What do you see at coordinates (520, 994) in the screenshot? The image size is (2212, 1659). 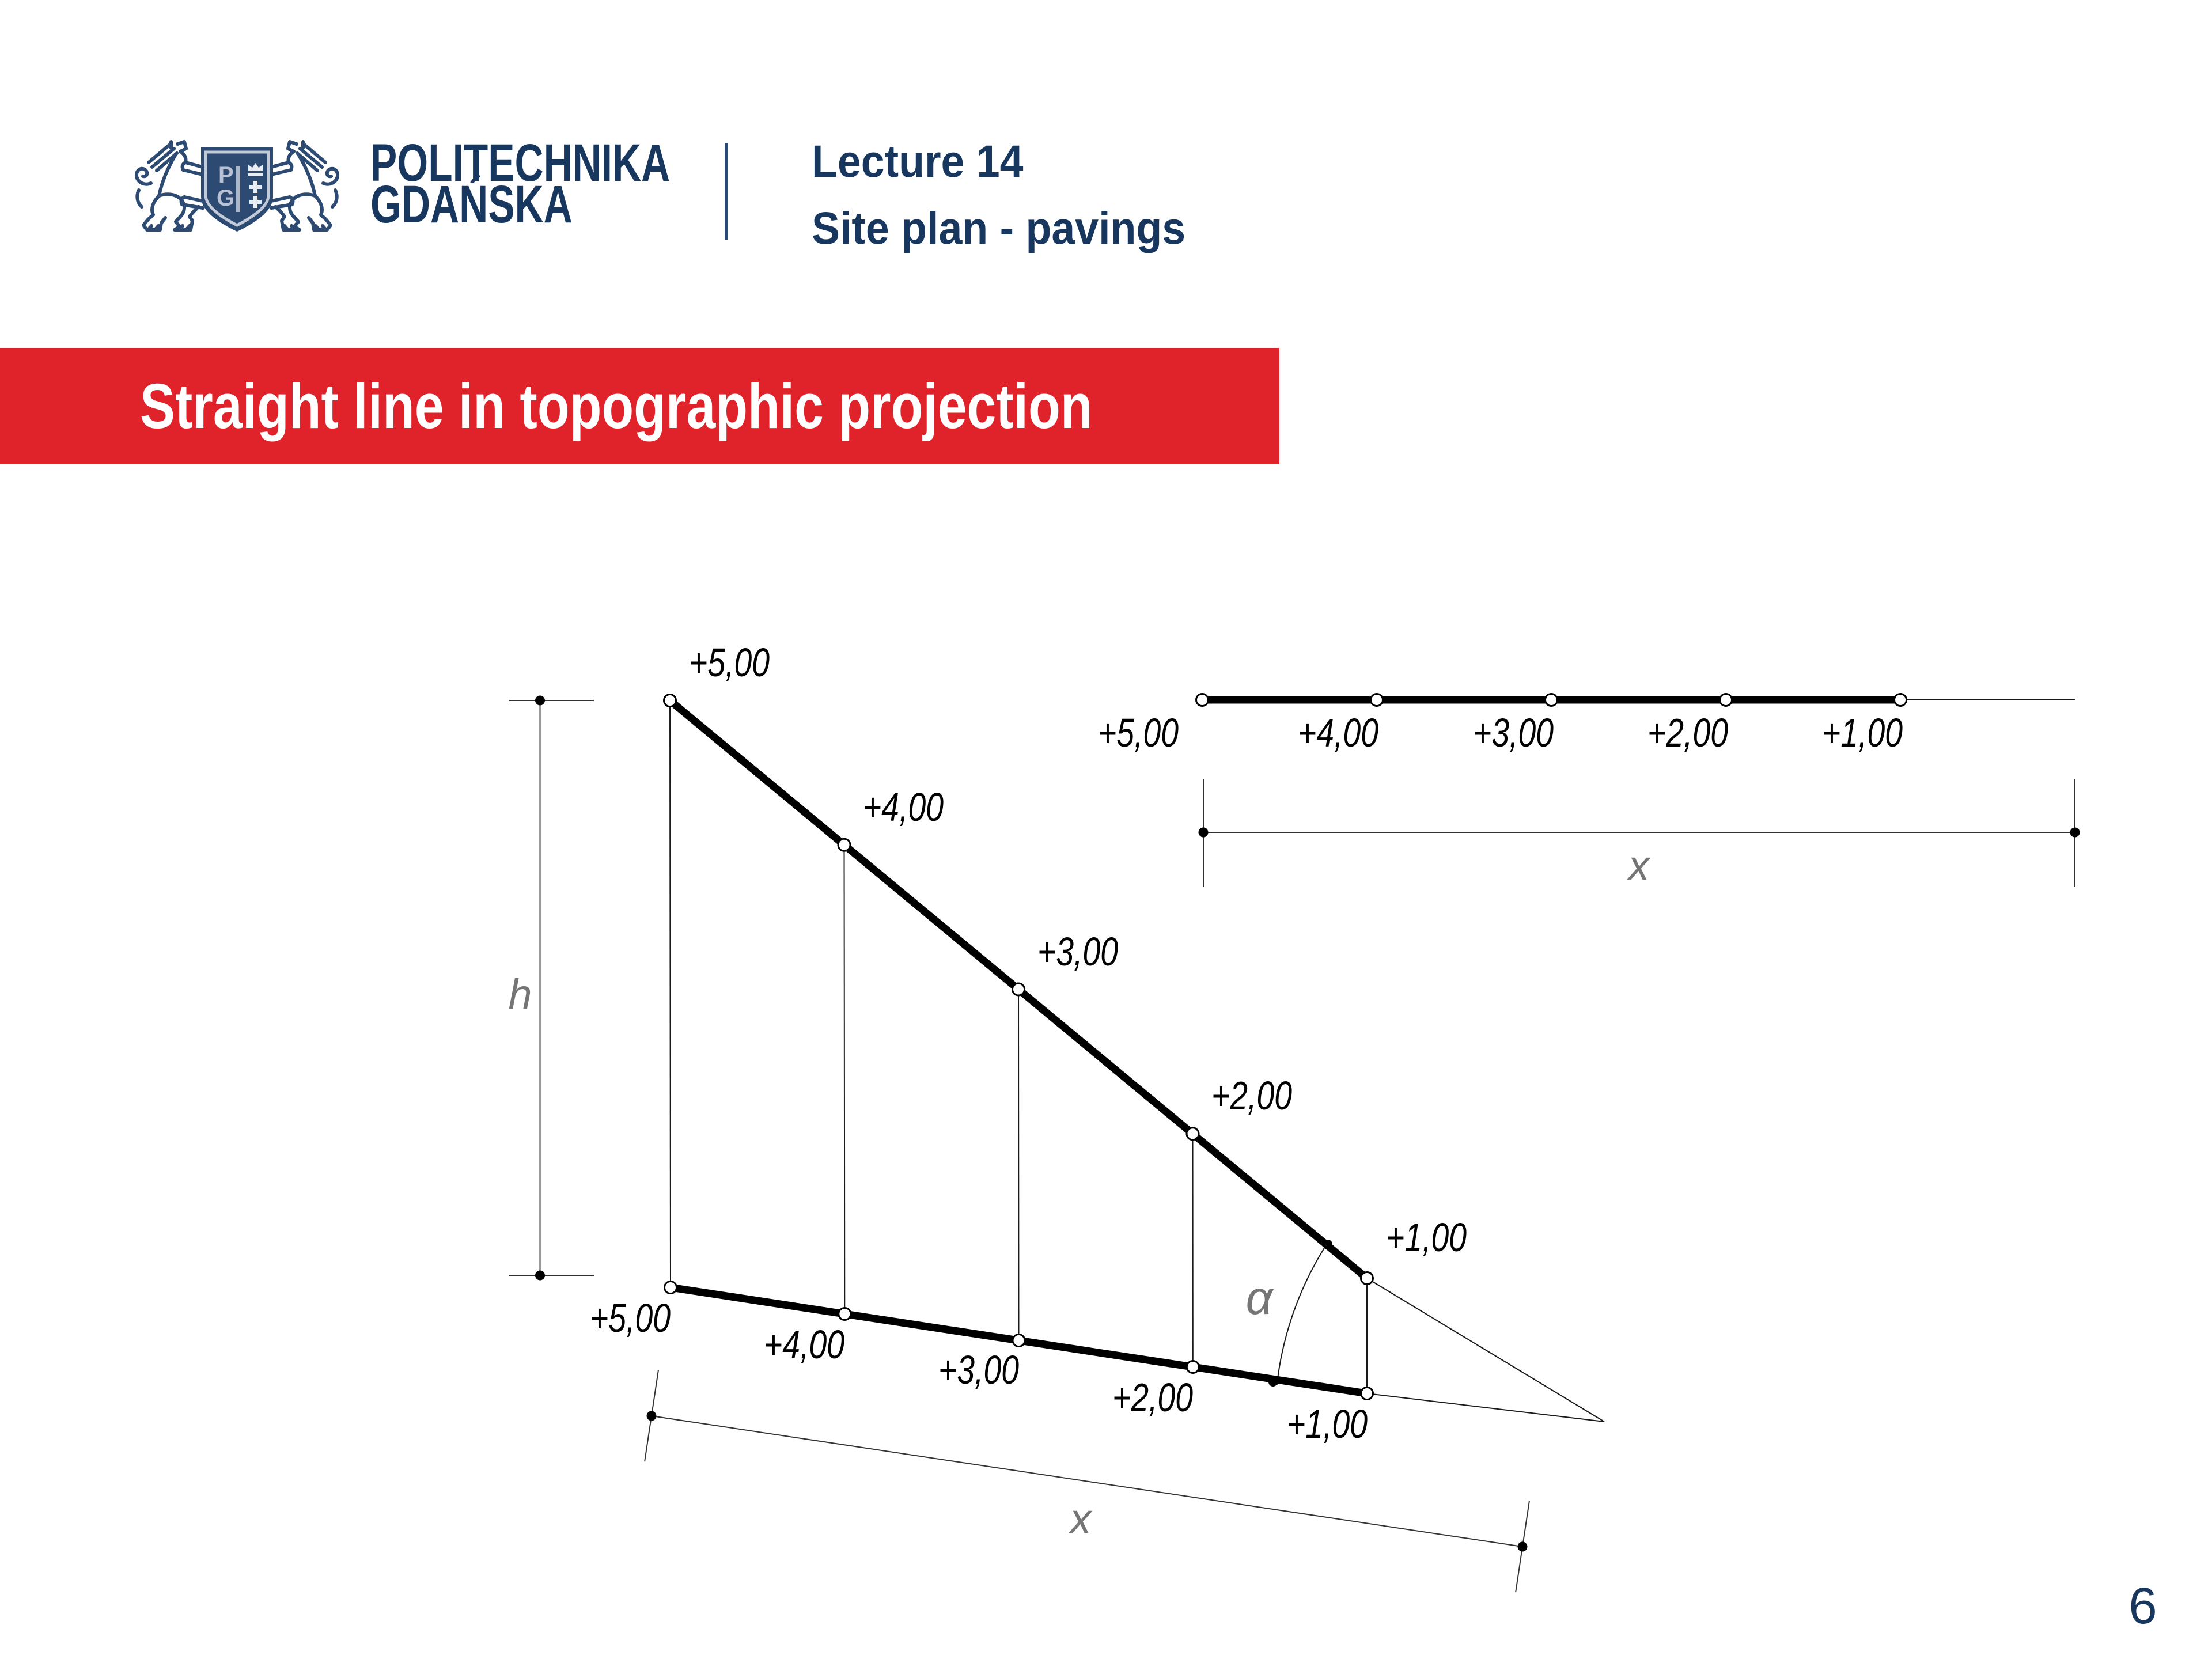 I see `svg-text: h` at bounding box center [520, 994].